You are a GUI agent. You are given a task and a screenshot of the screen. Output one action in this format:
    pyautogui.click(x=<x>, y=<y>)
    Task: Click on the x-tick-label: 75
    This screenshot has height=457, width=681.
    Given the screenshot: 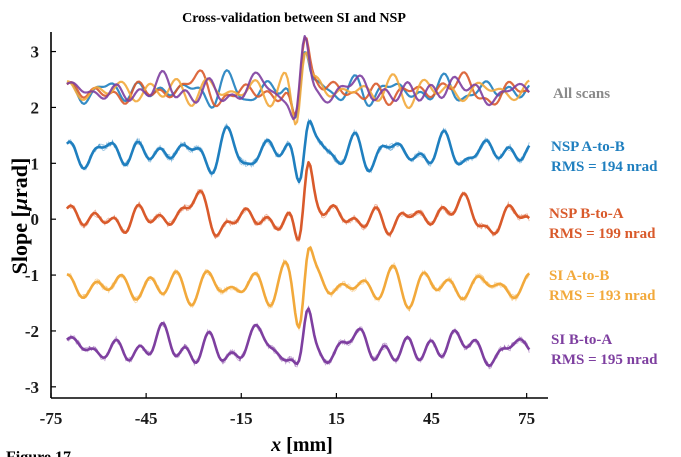 What is the action you would take?
    pyautogui.click(x=526, y=418)
    